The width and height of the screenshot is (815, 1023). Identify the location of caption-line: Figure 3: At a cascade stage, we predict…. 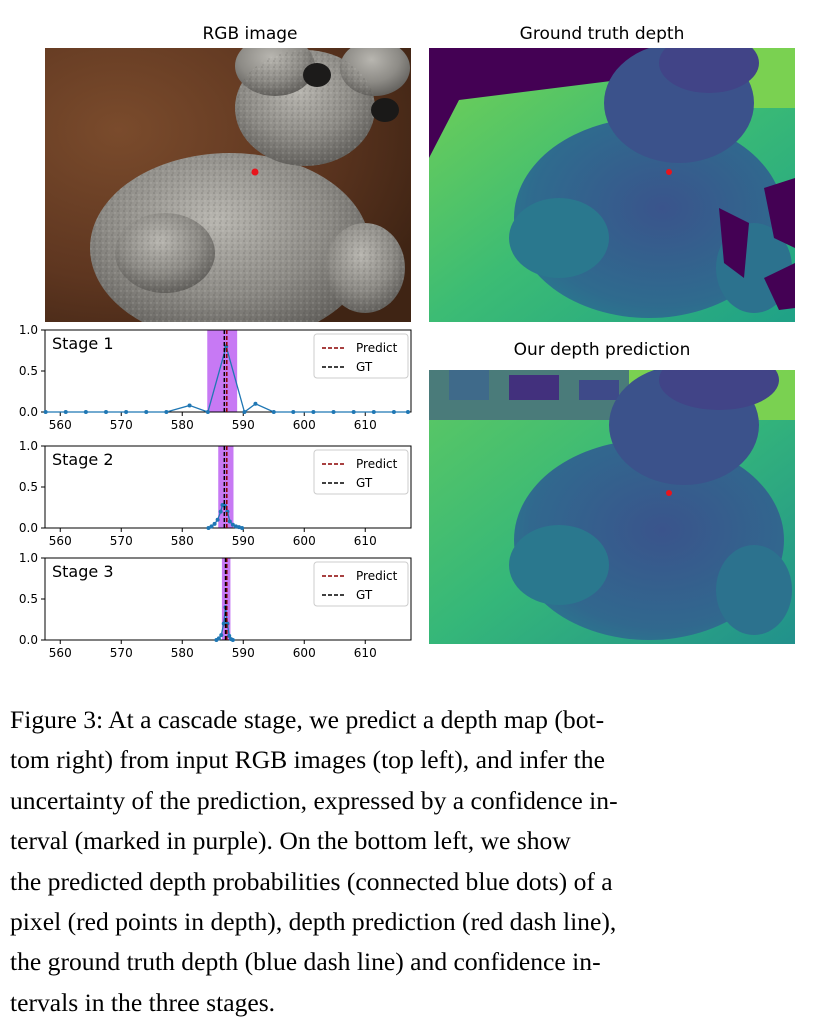
(307, 719).